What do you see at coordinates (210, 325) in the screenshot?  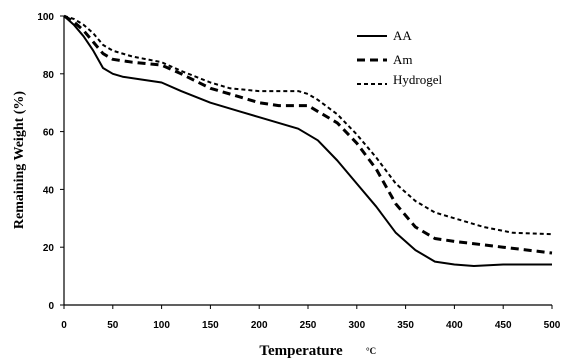 I see `x-tick-label: 150` at bounding box center [210, 325].